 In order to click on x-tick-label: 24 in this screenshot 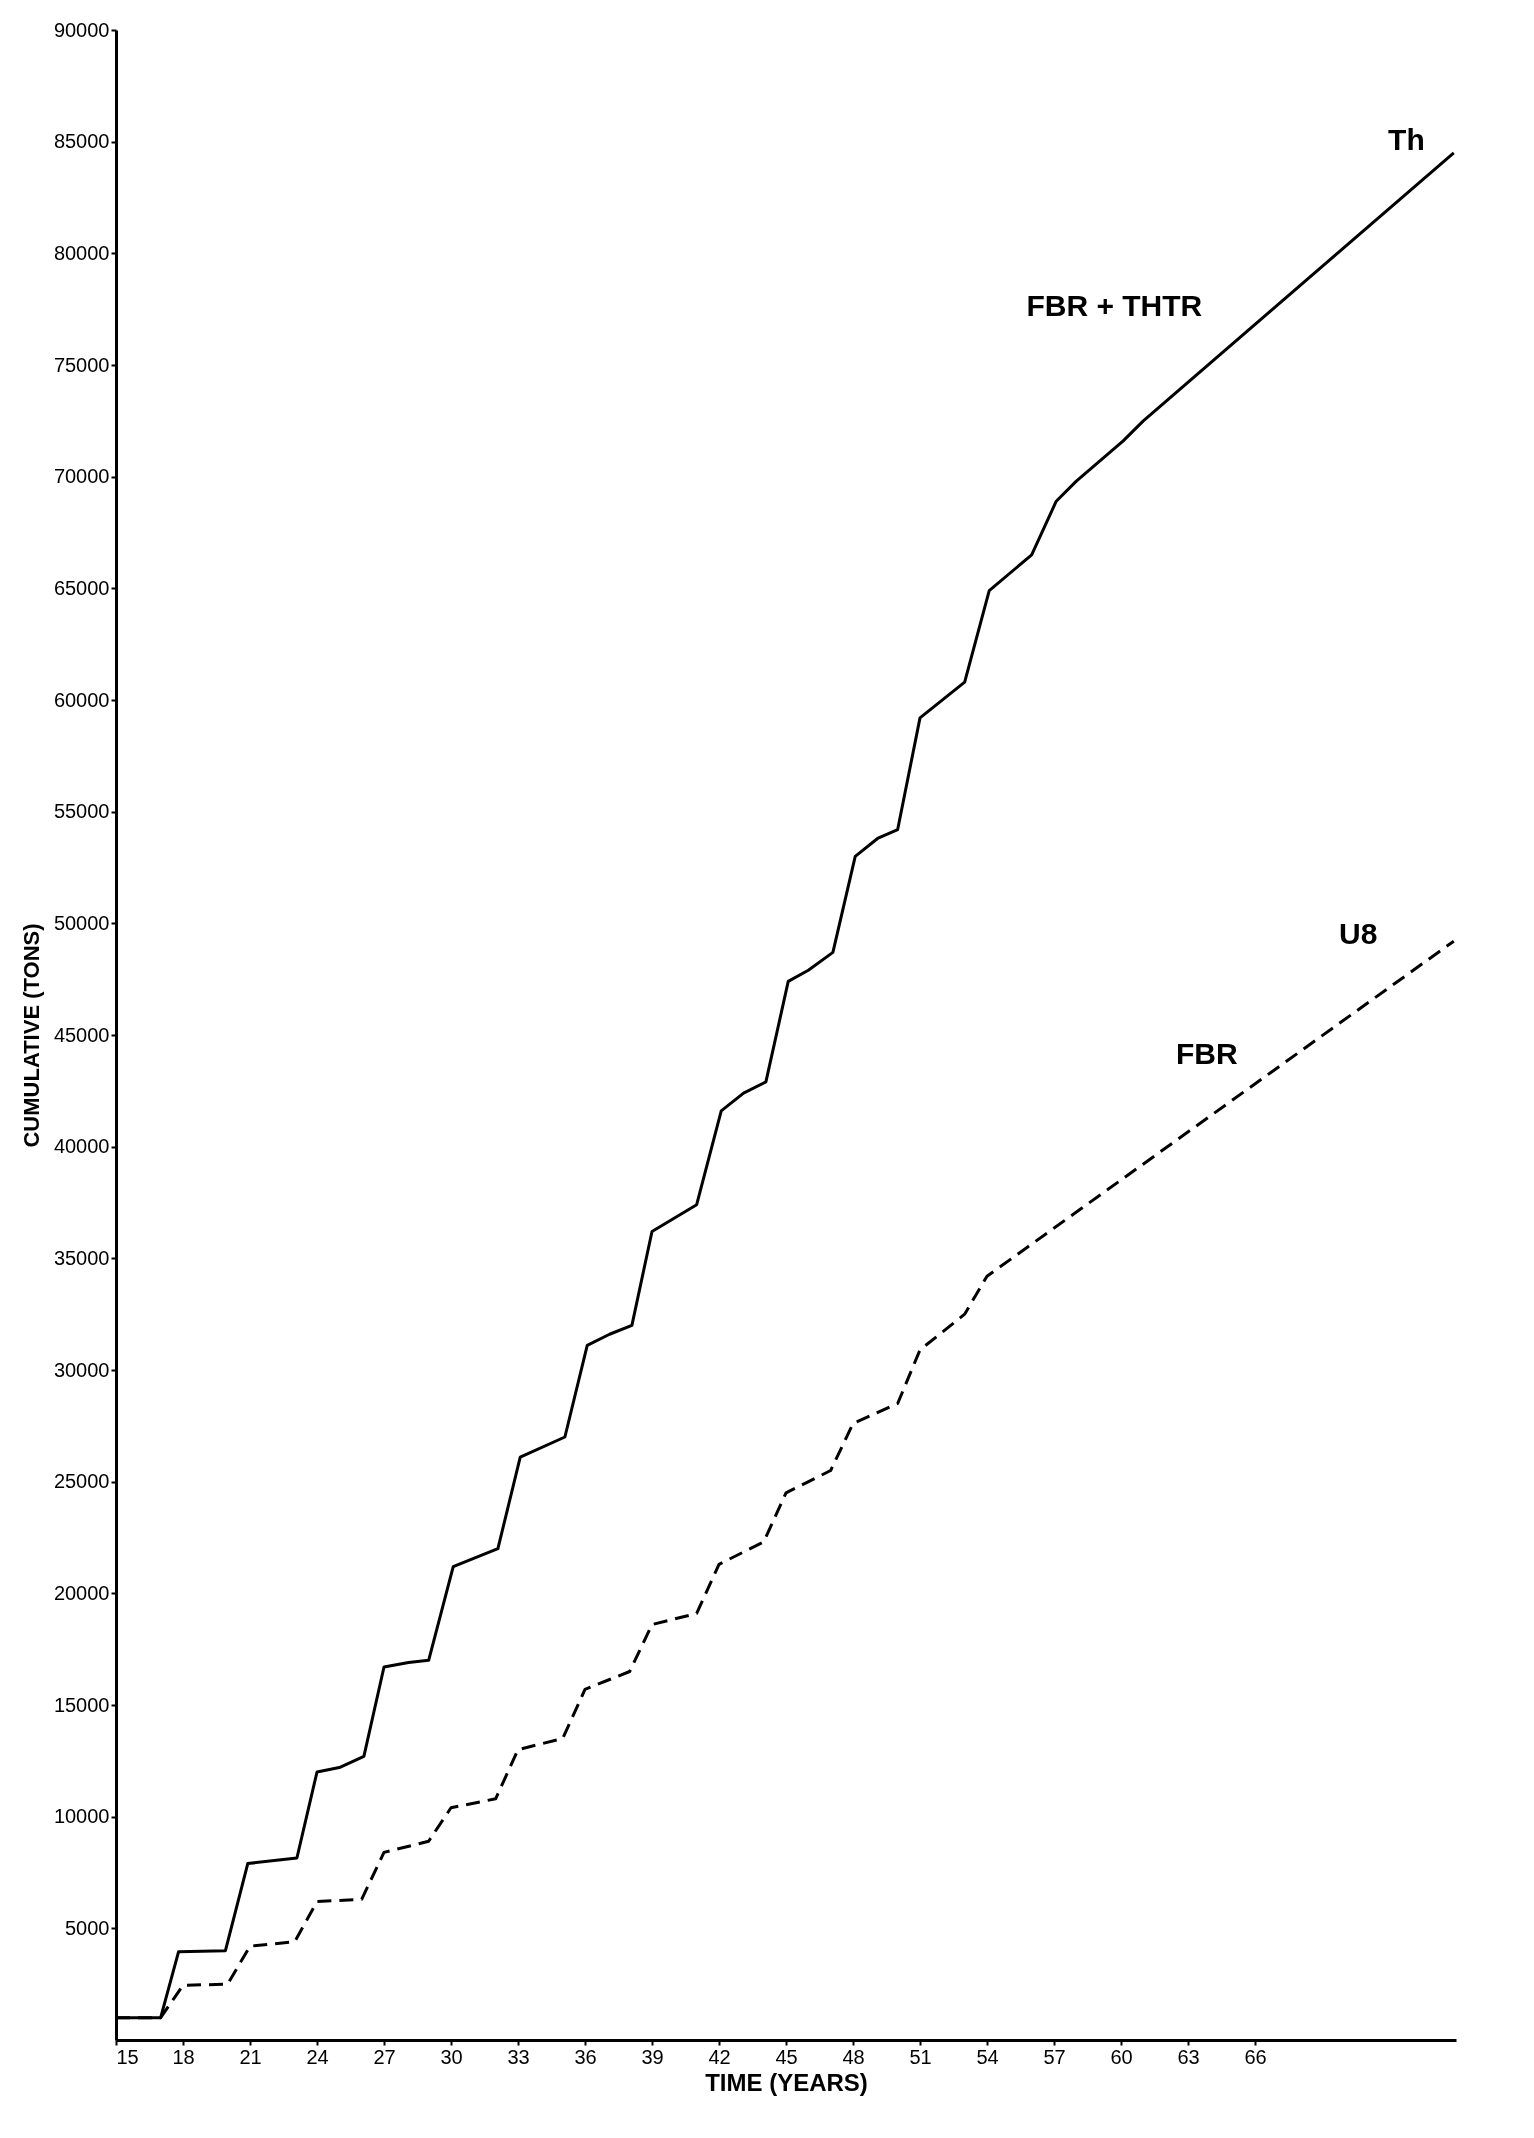, I will do `click(317, 2056)`.